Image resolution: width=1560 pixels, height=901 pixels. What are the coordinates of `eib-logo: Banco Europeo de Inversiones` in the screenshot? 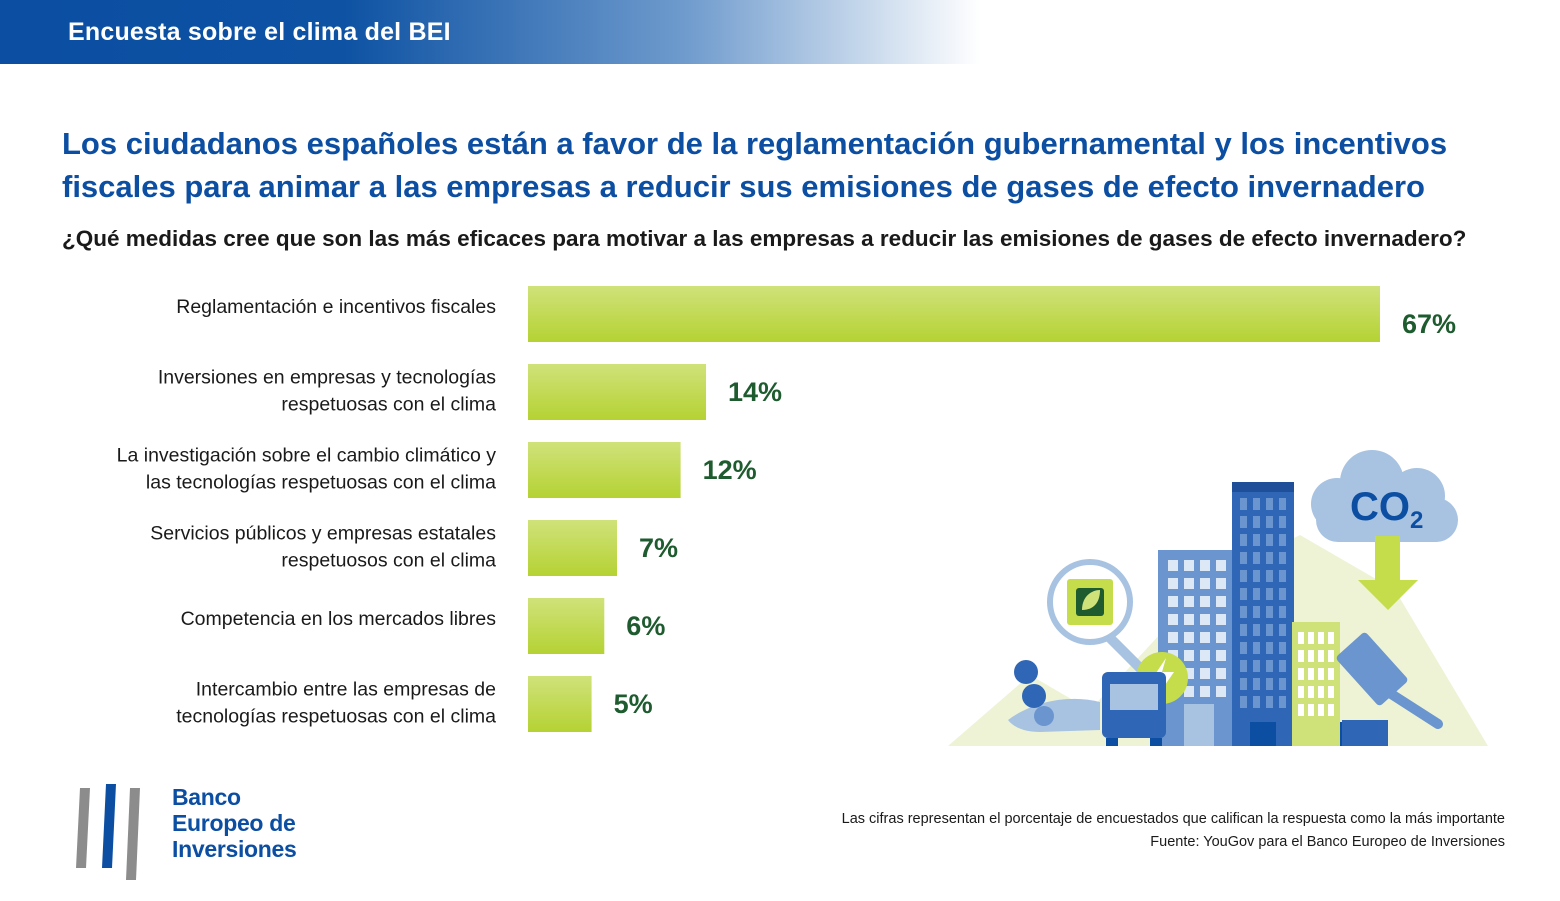 It's located at (202, 834).